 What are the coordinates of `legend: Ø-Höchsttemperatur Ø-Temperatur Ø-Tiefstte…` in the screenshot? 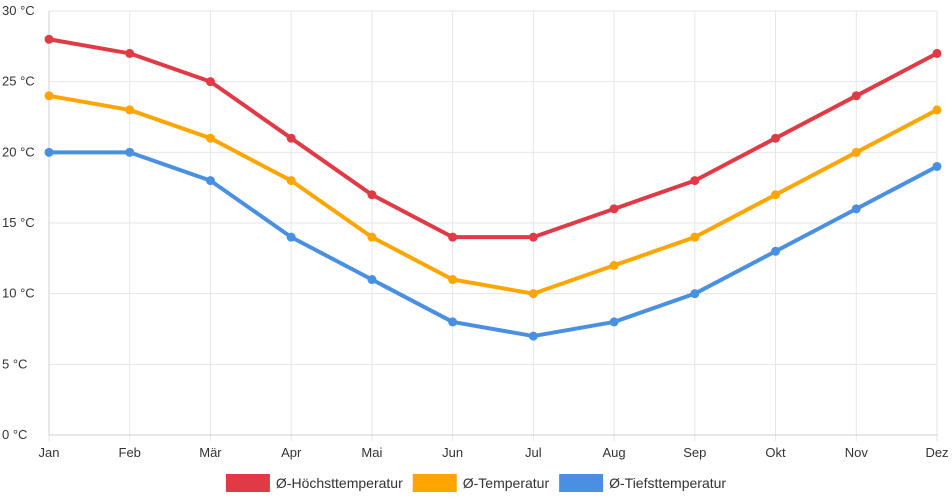 It's located at (475, 483).